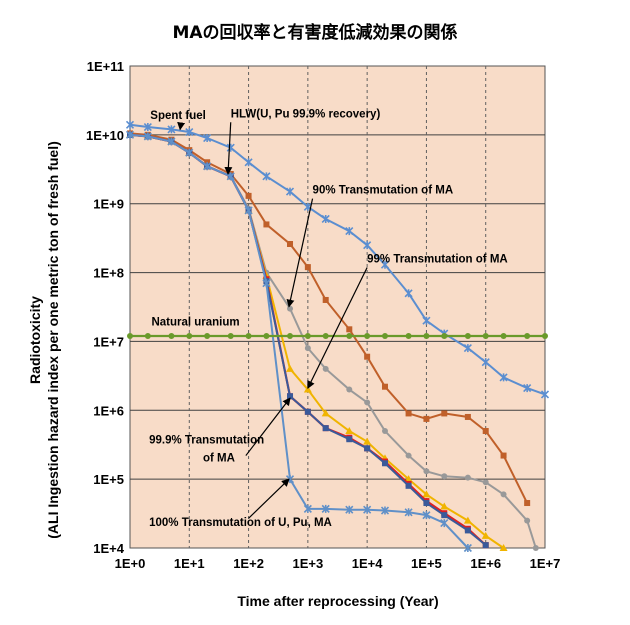 The height and width of the screenshot is (625, 630). I want to click on x-tick-label: 1E+3, so click(307, 563).